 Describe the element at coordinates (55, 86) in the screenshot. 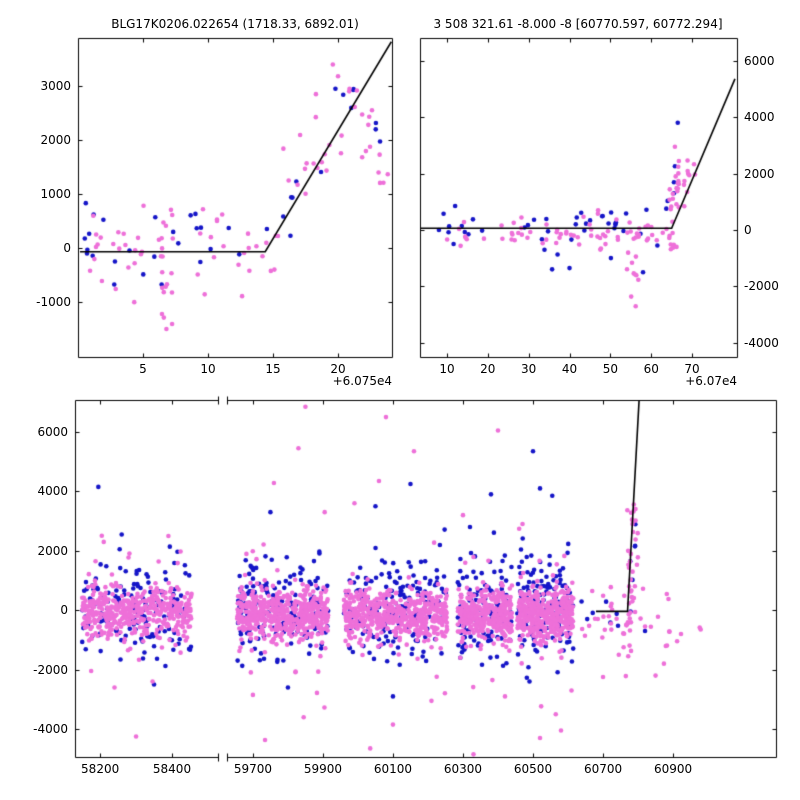

I see `y-tick-label: 3000` at that location.